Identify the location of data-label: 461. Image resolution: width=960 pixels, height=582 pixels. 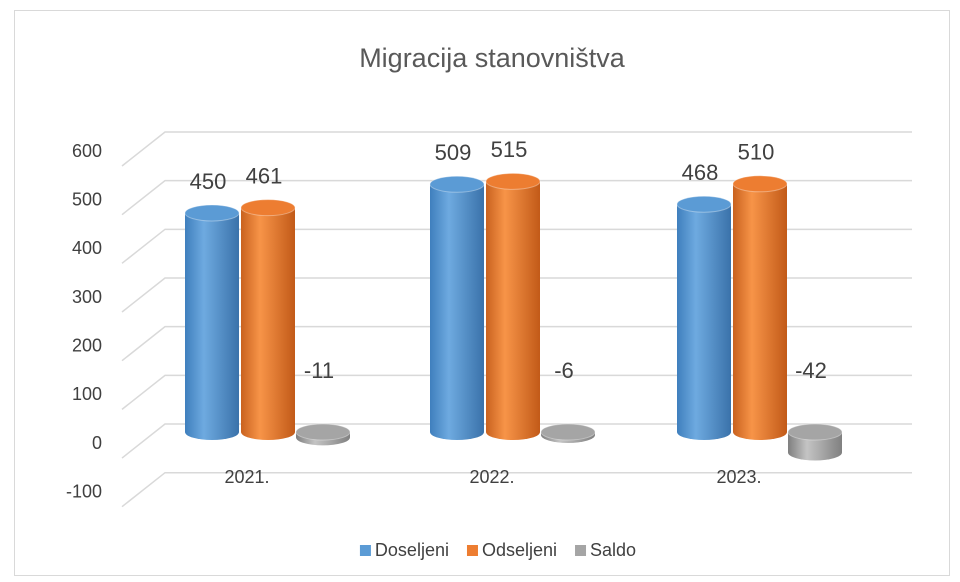
(264, 175).